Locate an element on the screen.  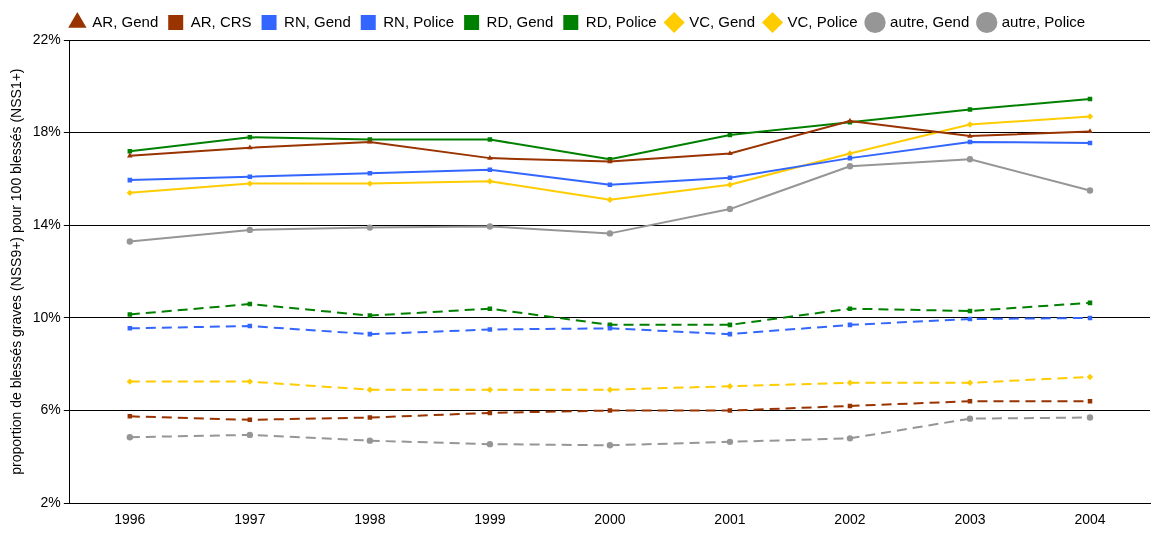
x-tick-label: 2001 is located at coordinates (730, 519).